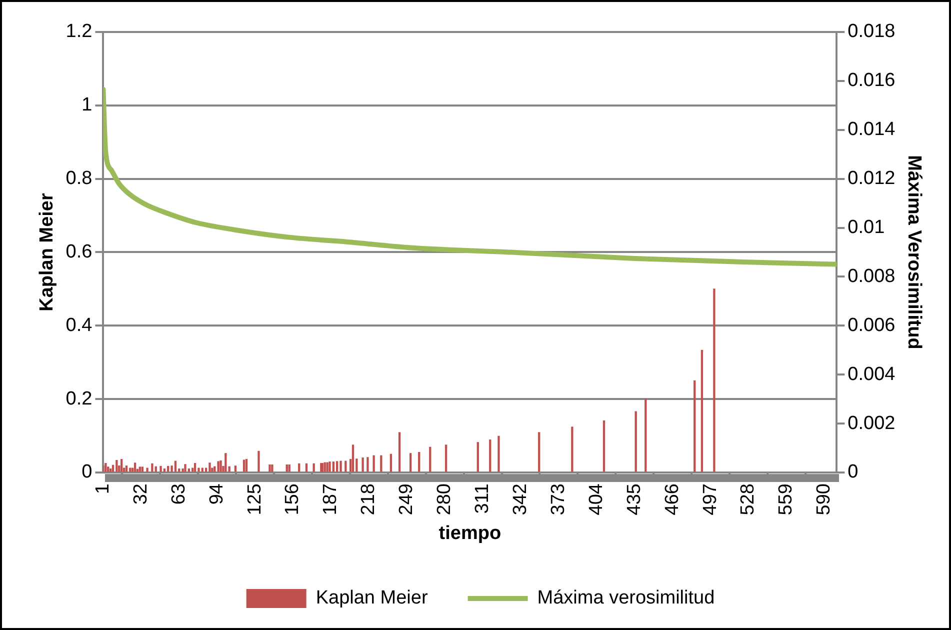 The width and height of the screenshot is (951, 630). What do you see at coordinates (79, 31) in the screenshot?
I see `y-tick-label: 1.2` at bounding box center [79, 31].